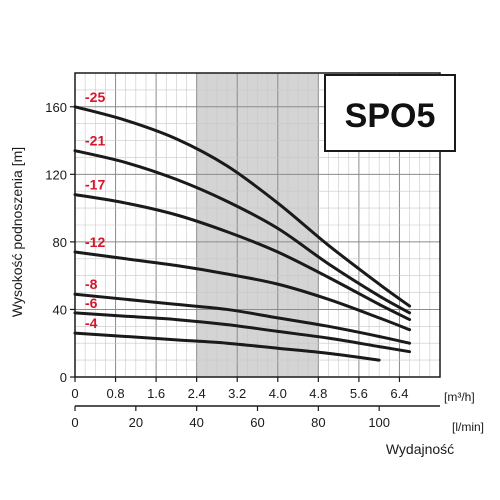 This screenshot has width=500, height=500. What do you see at coordinates (136, 422) in the screenshot?
I see `x-tick-label-secondary: 20` at bounding box center [136, 422].